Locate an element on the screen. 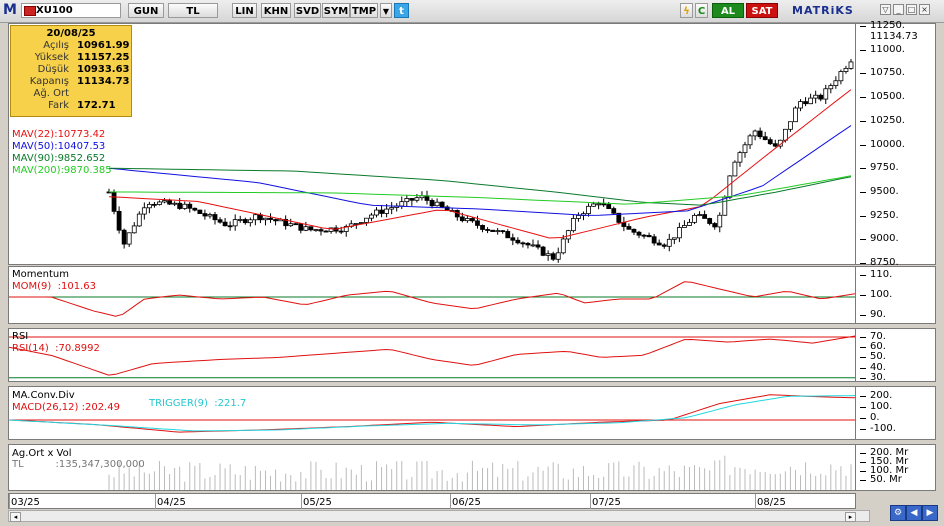  info-label: Yüksek is located at coordinates (51, 57).